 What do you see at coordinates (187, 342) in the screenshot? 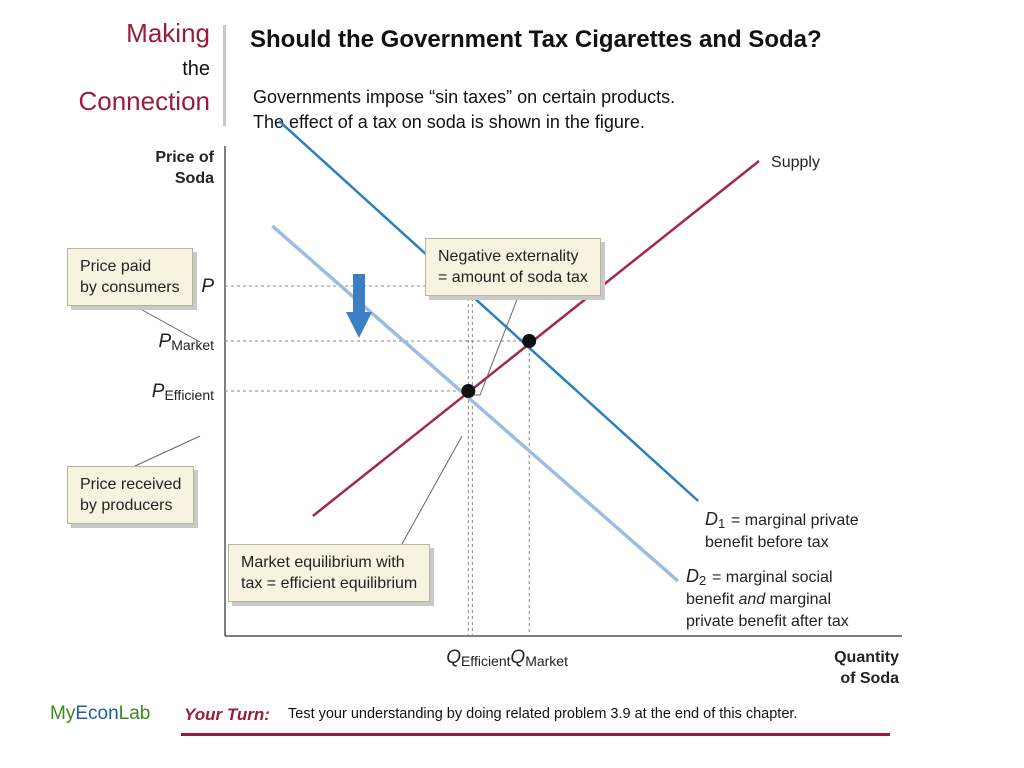
I see `y-tick-label-2: PMarket` at bounding box center [187, 342].